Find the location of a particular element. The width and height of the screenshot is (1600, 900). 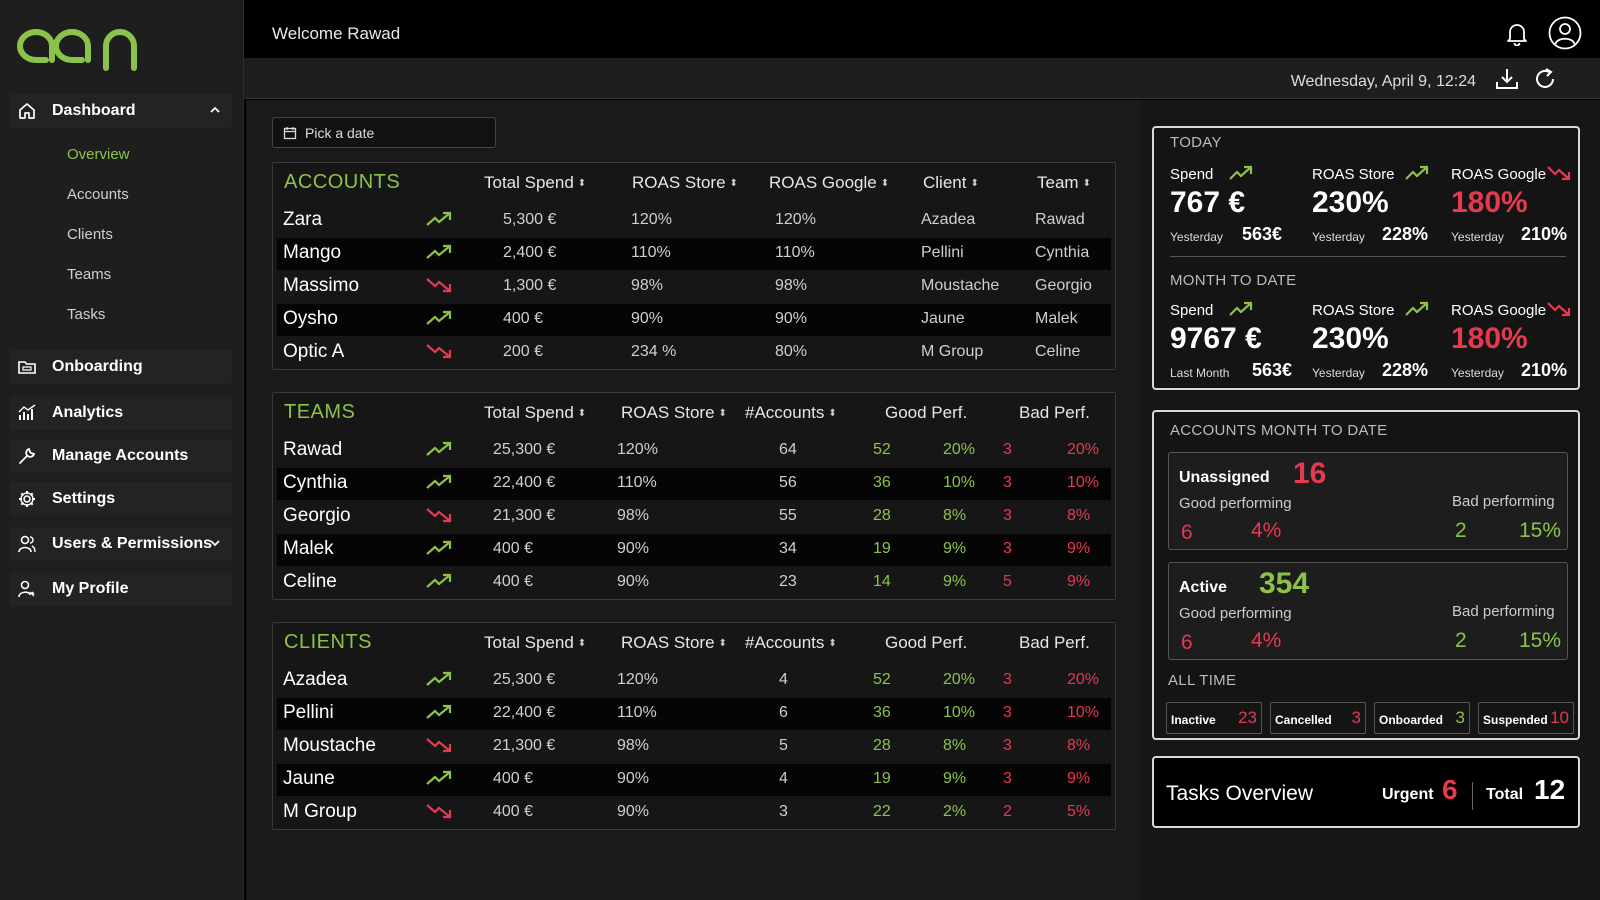

mtd-spend-label: Spend is located at coordinates (1192, 310).